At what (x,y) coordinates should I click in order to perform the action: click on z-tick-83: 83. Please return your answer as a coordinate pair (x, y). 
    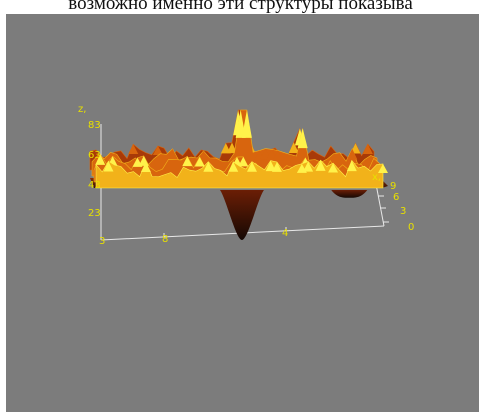
    Looking at the image, I should click on (94, 125).